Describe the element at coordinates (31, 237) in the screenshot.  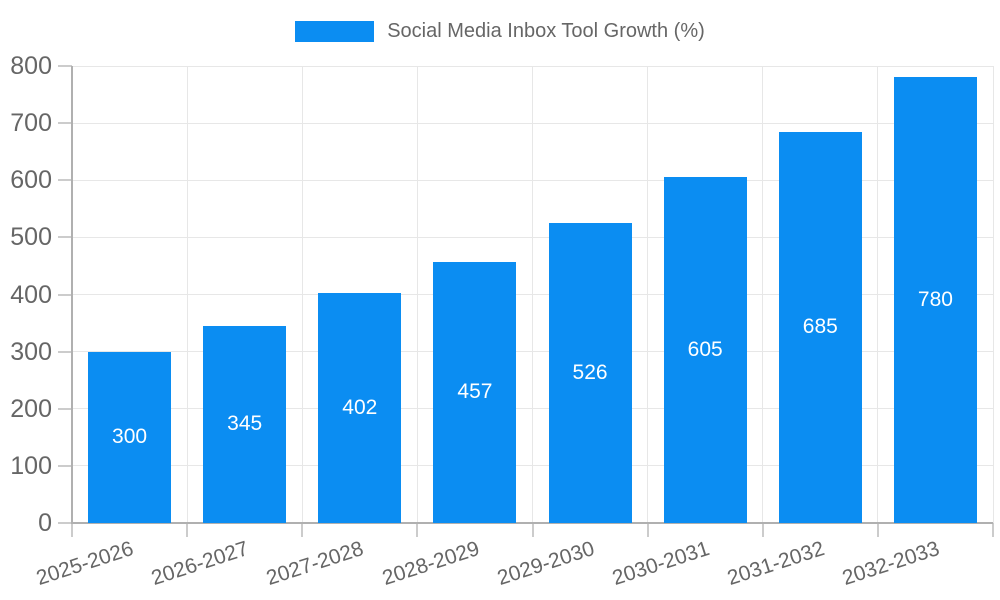
I see `y-axis-label: 500` at that location.